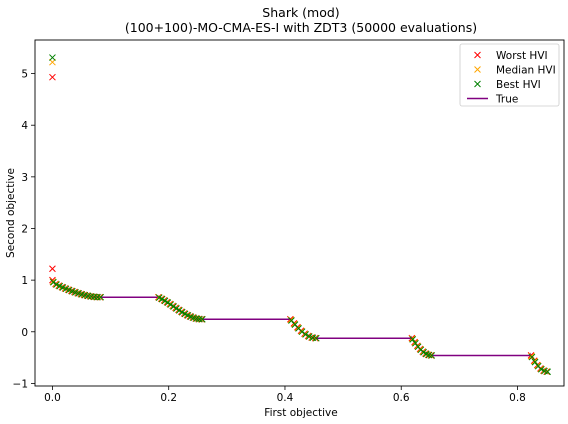 This screenshot has height=424, width=568. I want to click on x-axis-label: First objective, so click(300, 413).